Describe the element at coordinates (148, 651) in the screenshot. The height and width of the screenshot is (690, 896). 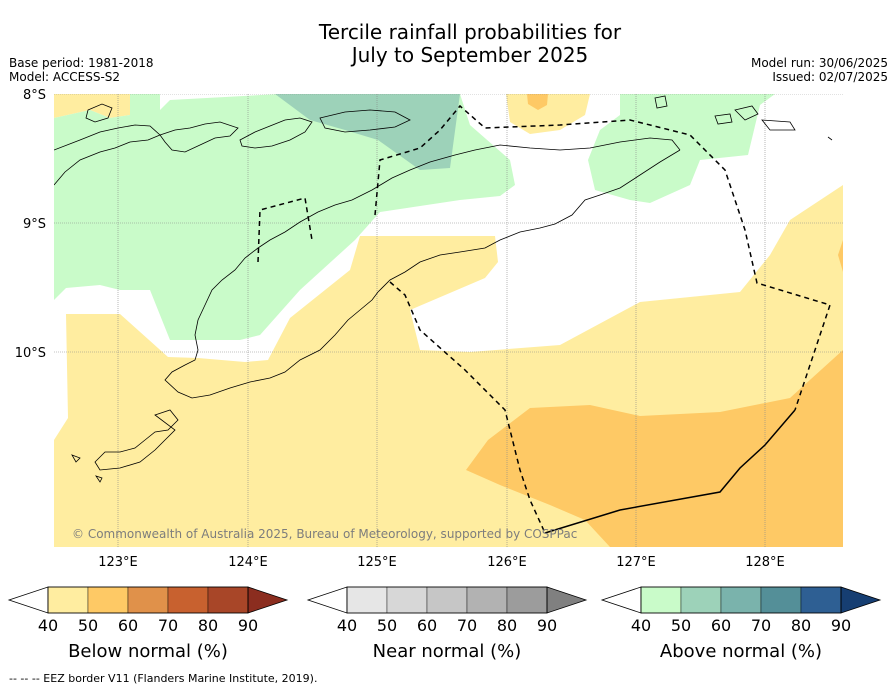
I see `legend-below-label: Below normal (%)` at that location.